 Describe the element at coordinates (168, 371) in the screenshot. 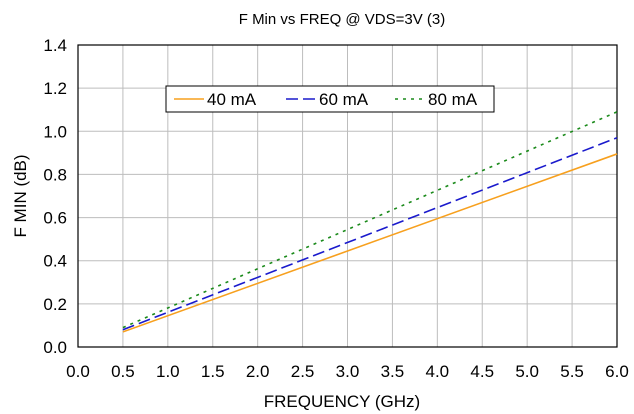

I see `x-tick-label: 1.0` at that location.